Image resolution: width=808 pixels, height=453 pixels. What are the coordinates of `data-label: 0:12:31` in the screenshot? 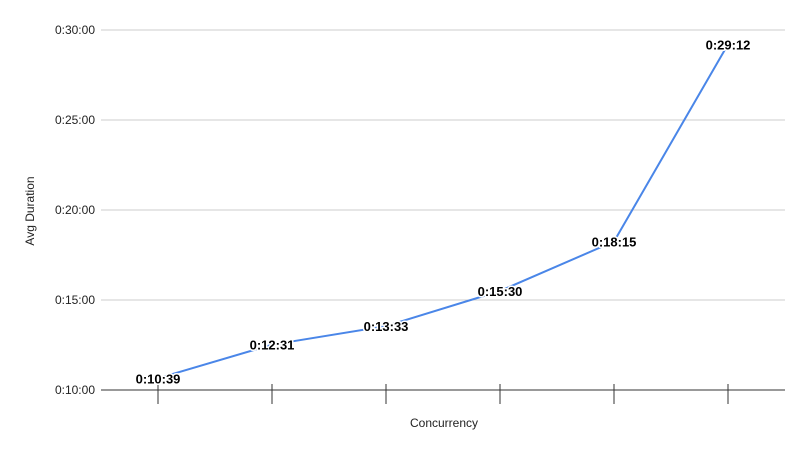 It's located at (272, 345).